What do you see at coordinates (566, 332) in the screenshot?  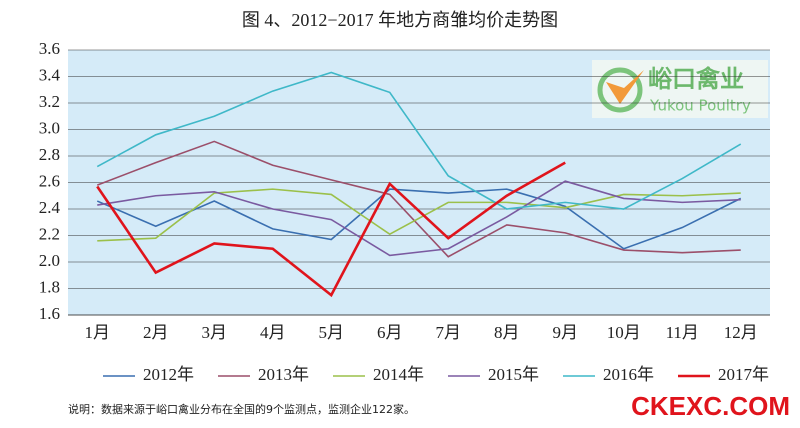 I see `x-tick-label: 9月` at bounding box center [566, 332].